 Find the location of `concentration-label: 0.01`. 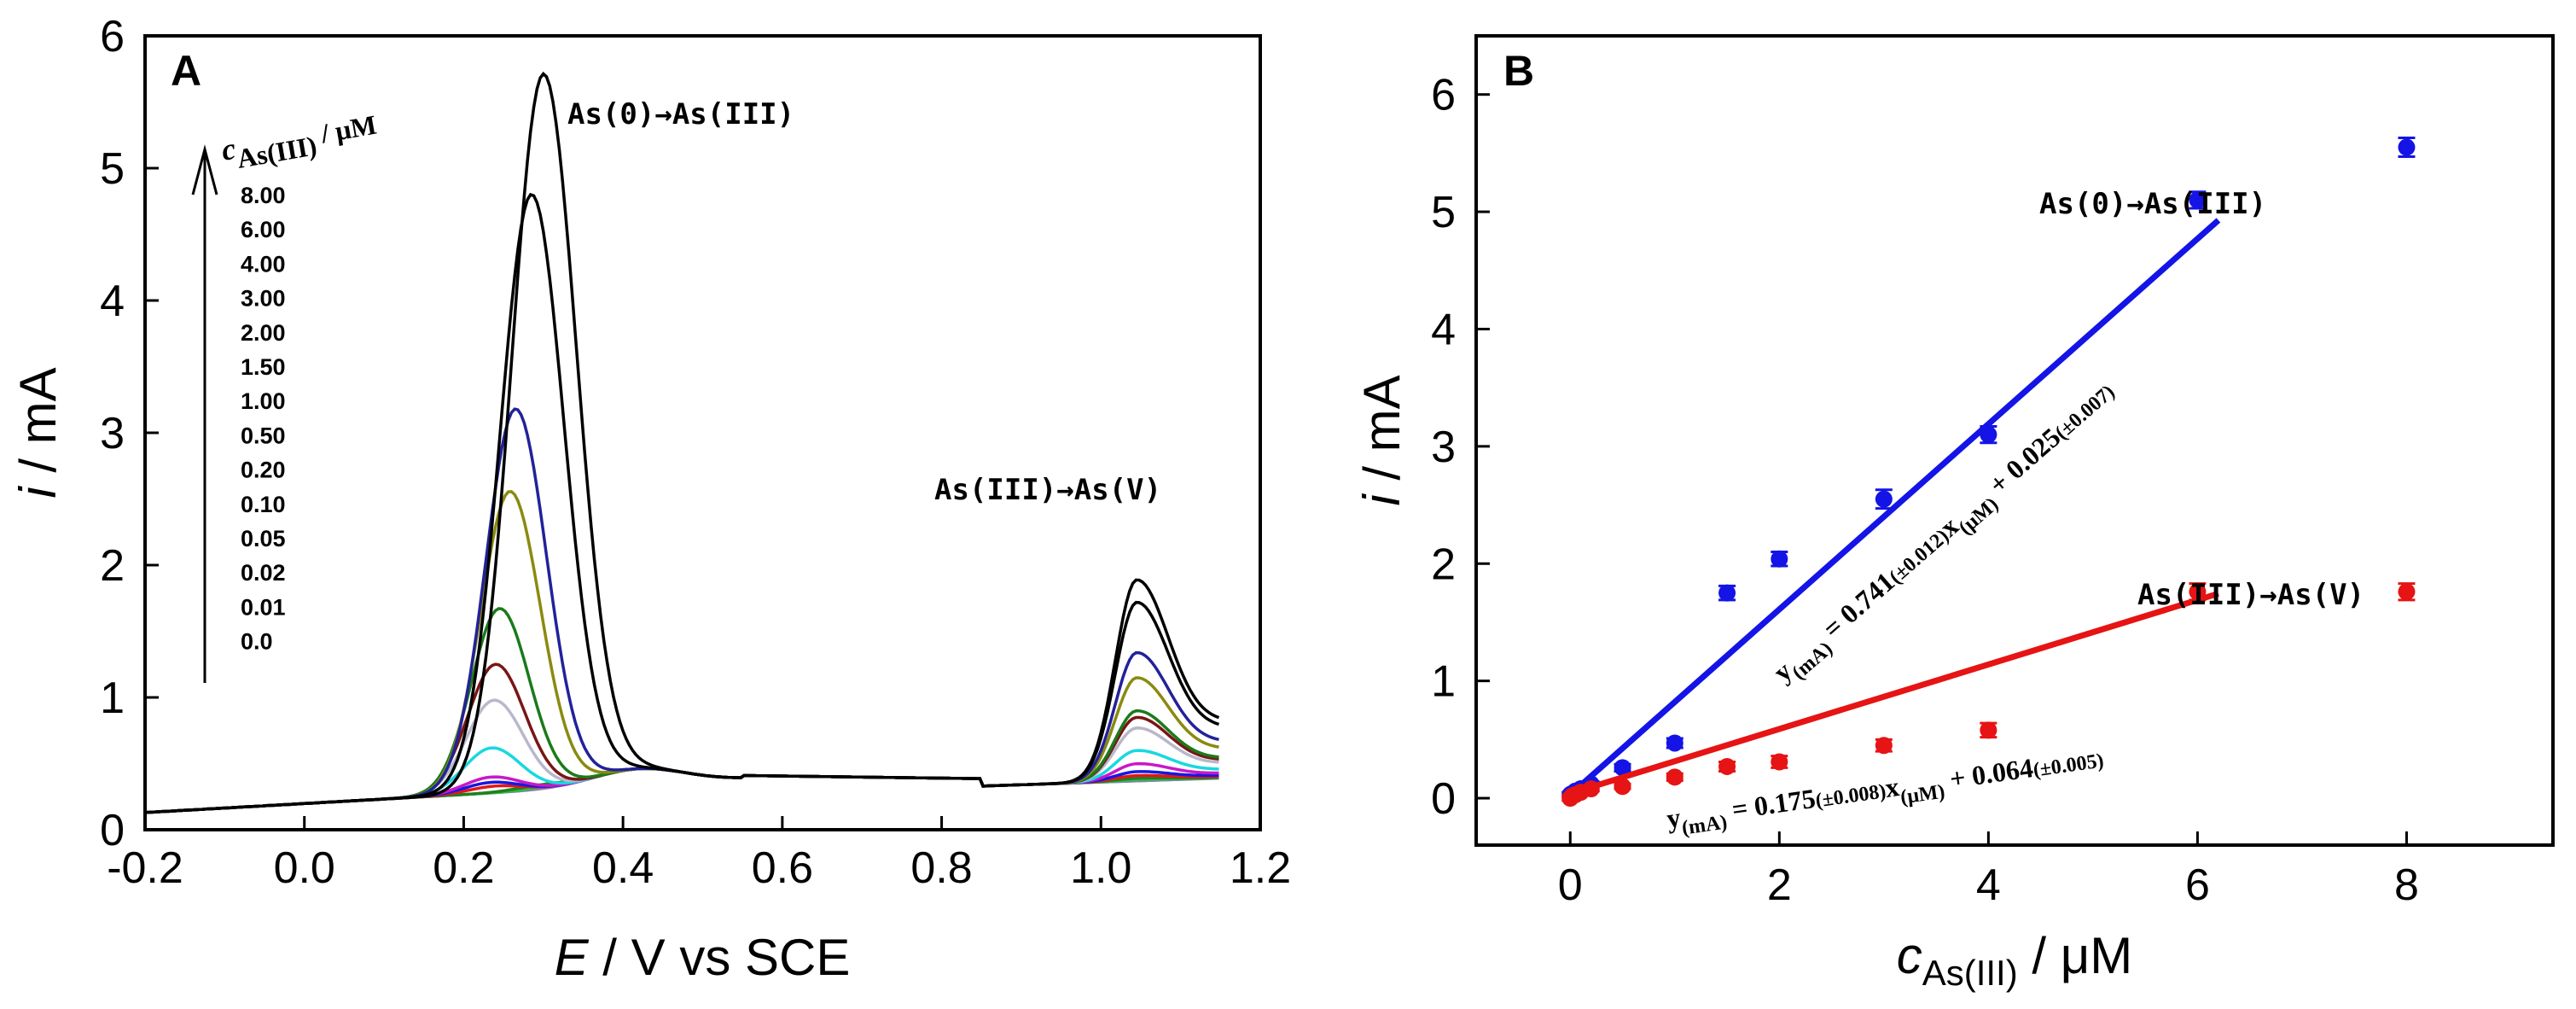

concentration-label: 0.01 is located at coordinates (263, 607).